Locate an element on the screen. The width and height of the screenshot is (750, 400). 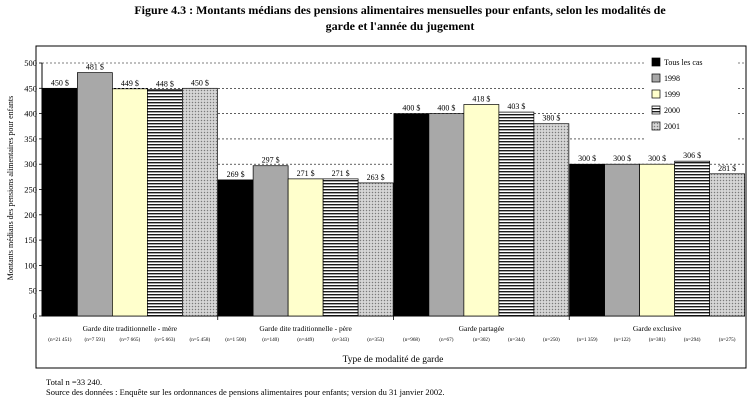
data-label: 481 $ is located at coordinates (95, 67).